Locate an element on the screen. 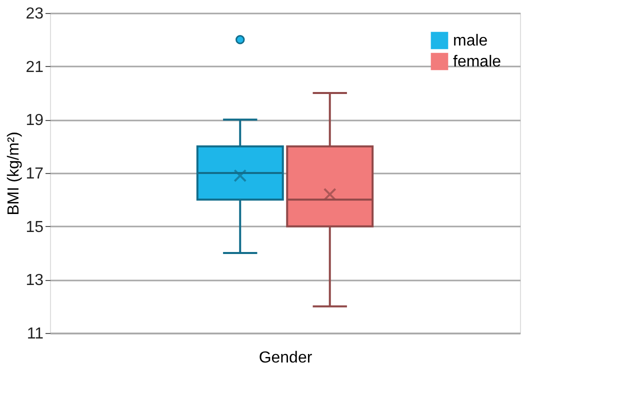  x-axis-title: Gender is located at coordinates (285, 358).